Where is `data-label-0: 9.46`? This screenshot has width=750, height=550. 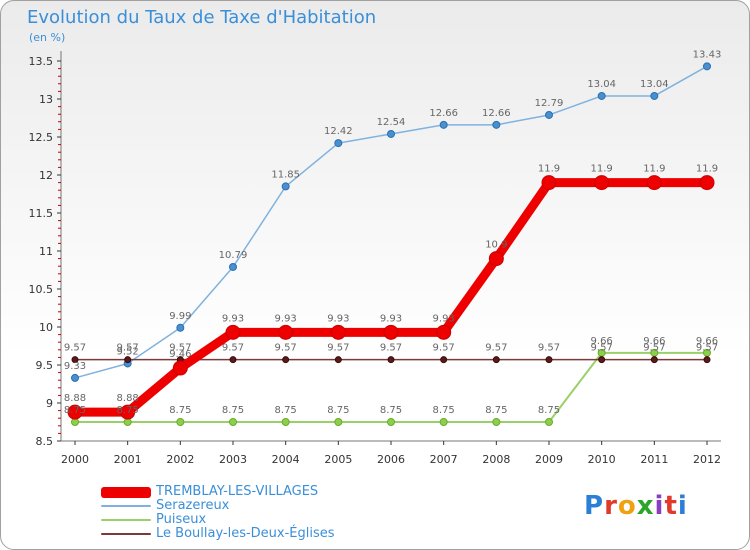 data-label-0: 9.46 is located at coordinates (180, 354).